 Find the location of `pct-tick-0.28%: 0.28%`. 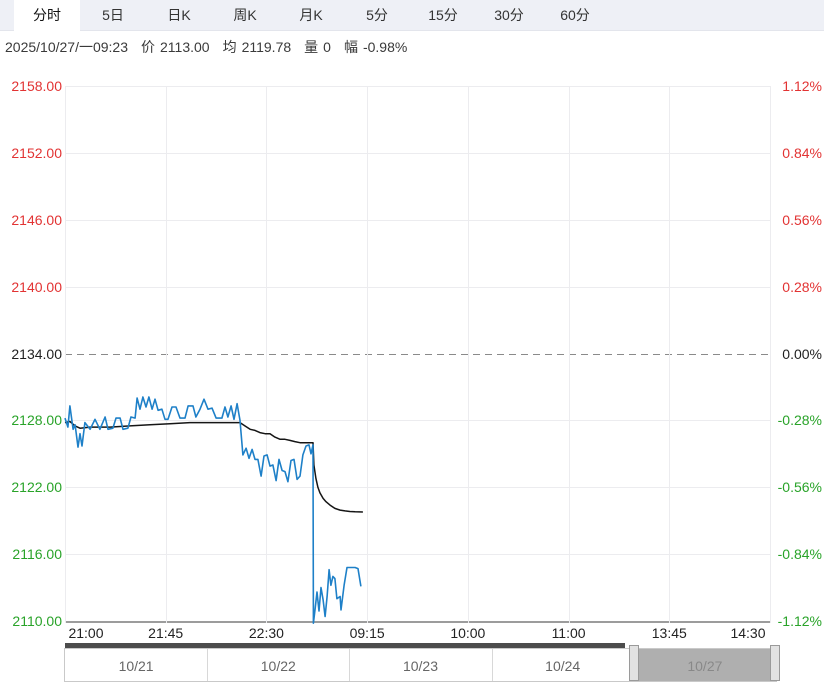

pct-tick-0.28%: 0.28% is located at coordinates (802, 286).